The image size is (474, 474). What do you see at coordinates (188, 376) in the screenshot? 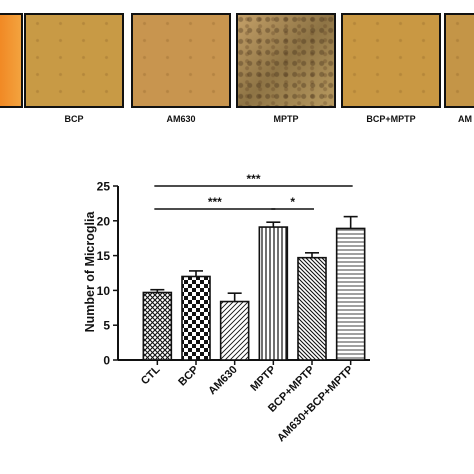
I see `x-tick-label: BCP` at bounding box center [188, 376].